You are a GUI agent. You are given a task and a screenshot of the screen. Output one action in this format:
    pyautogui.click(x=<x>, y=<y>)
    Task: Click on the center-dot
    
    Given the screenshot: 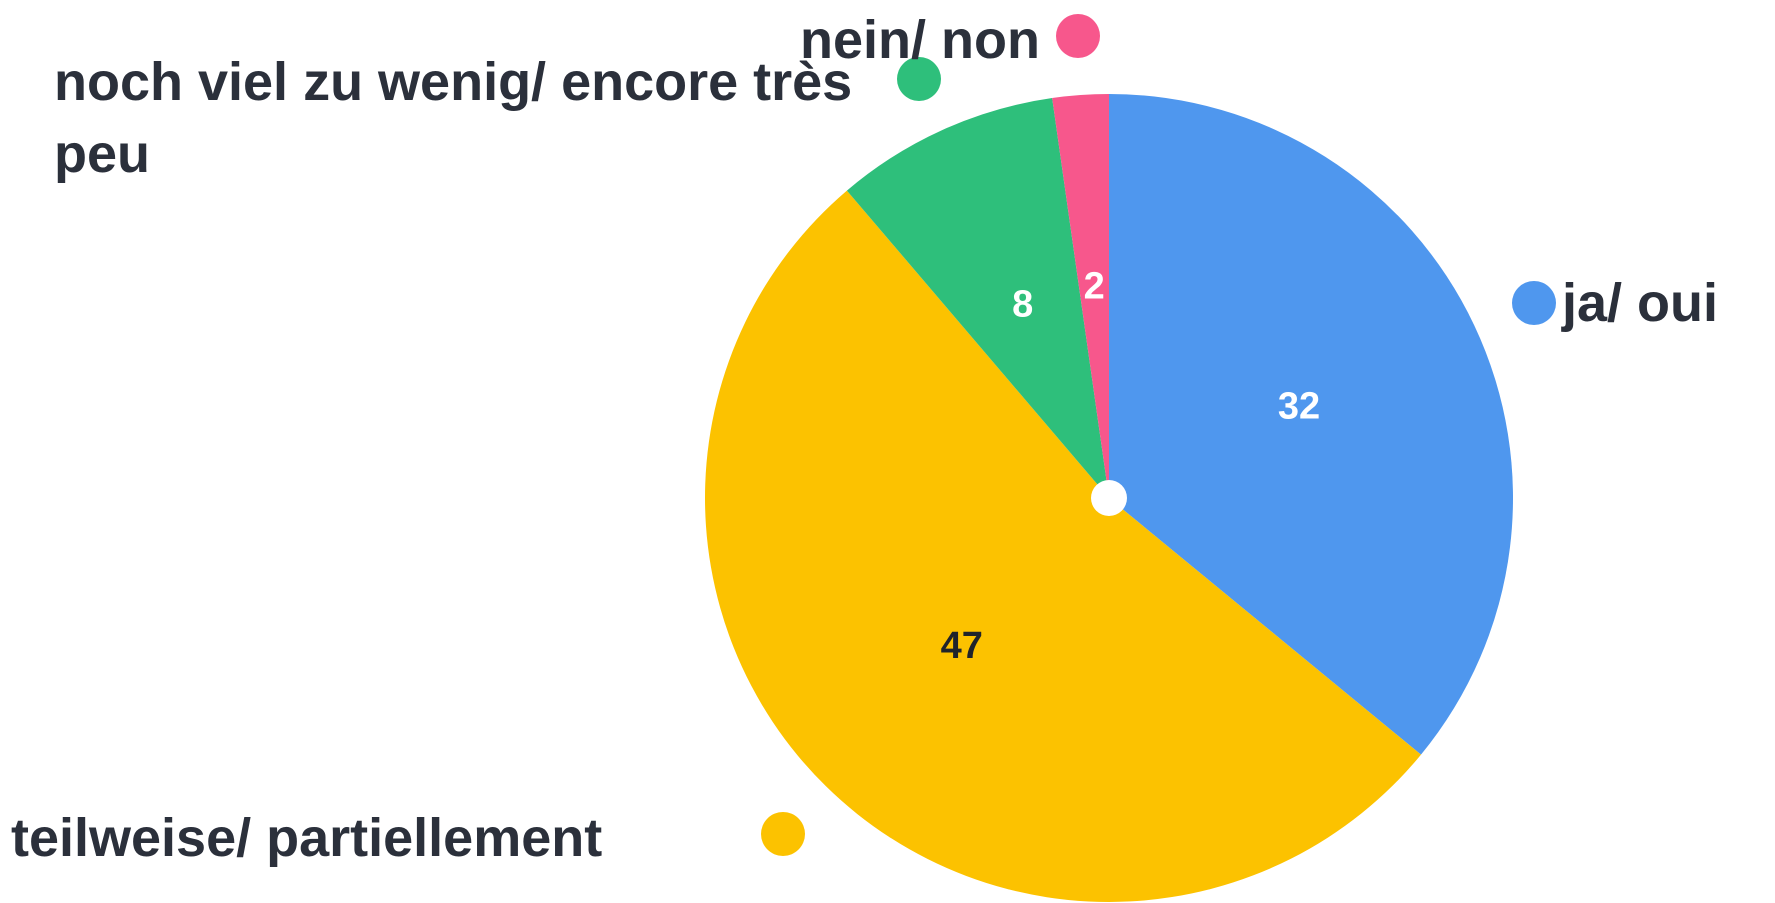 What is the action you would take?
    pyautogui.click(x=1109, y=498)
    